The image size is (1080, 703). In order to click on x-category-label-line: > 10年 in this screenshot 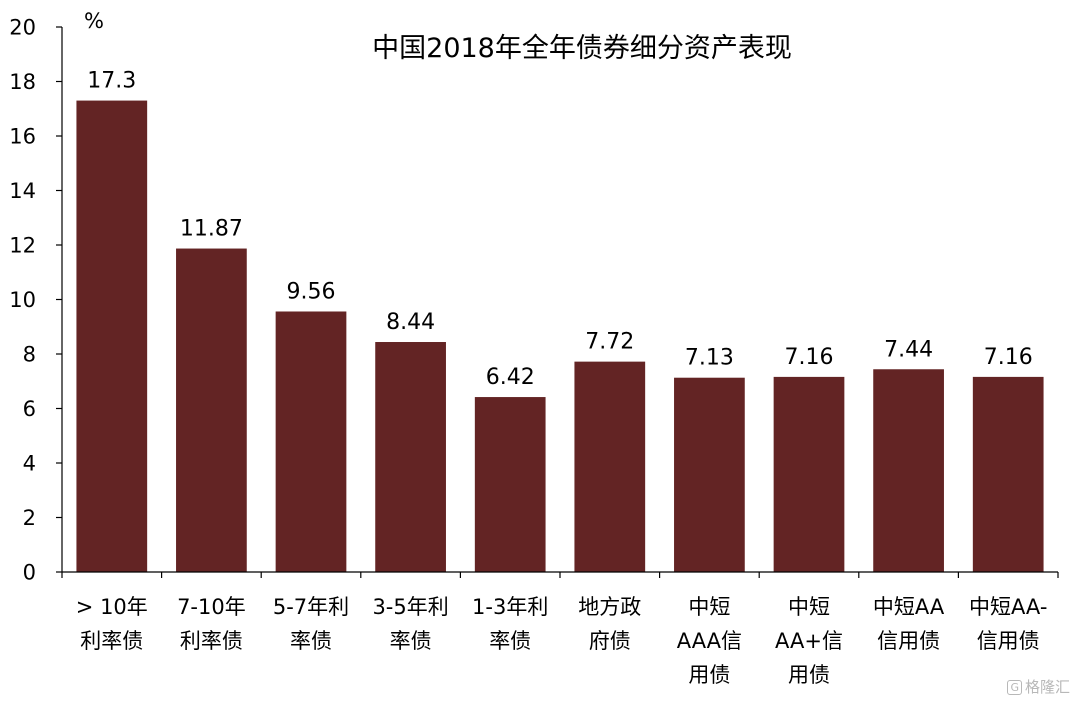, I will do `click(112, 607)`.